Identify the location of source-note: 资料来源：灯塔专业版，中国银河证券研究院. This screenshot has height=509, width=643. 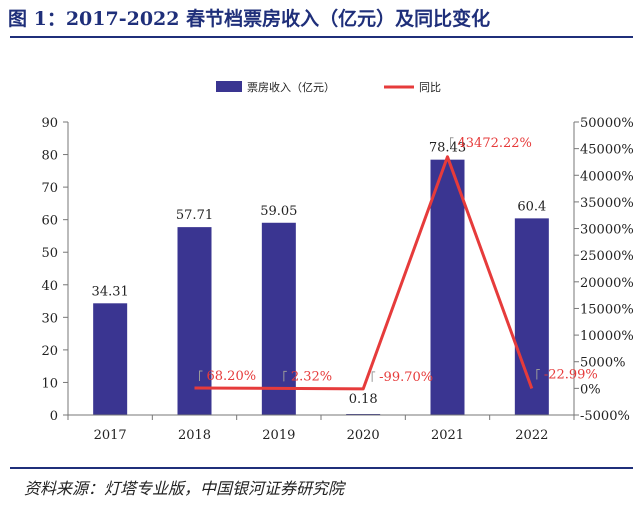
(184, 488).